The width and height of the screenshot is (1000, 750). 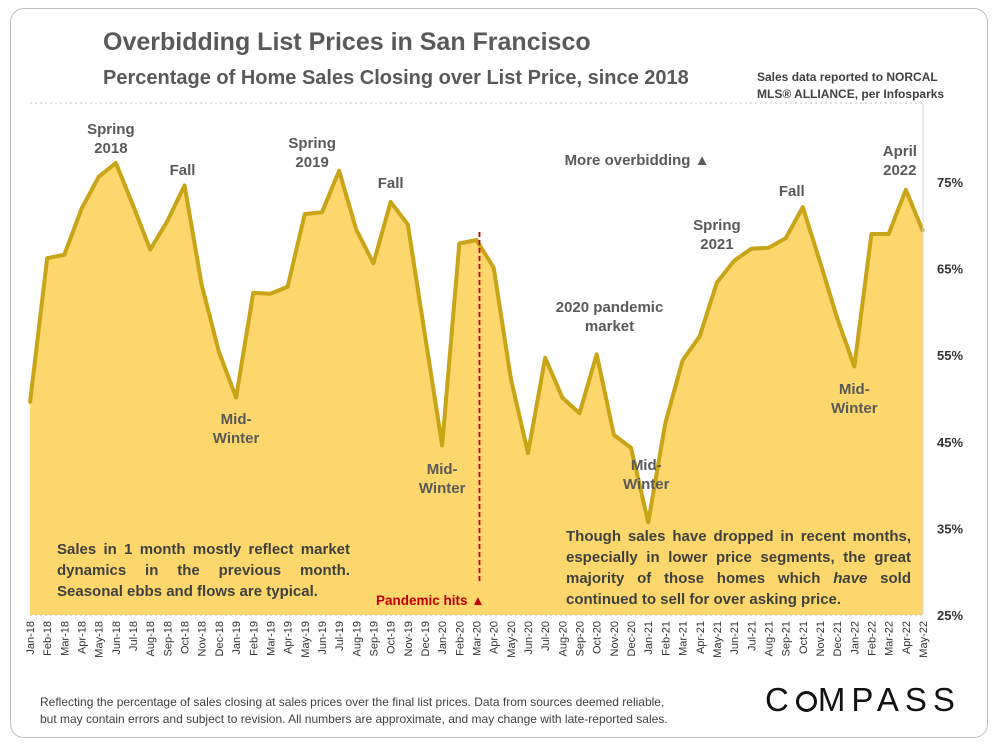 I want to click on annotation-label: Fall, so click(x=183, y=170).